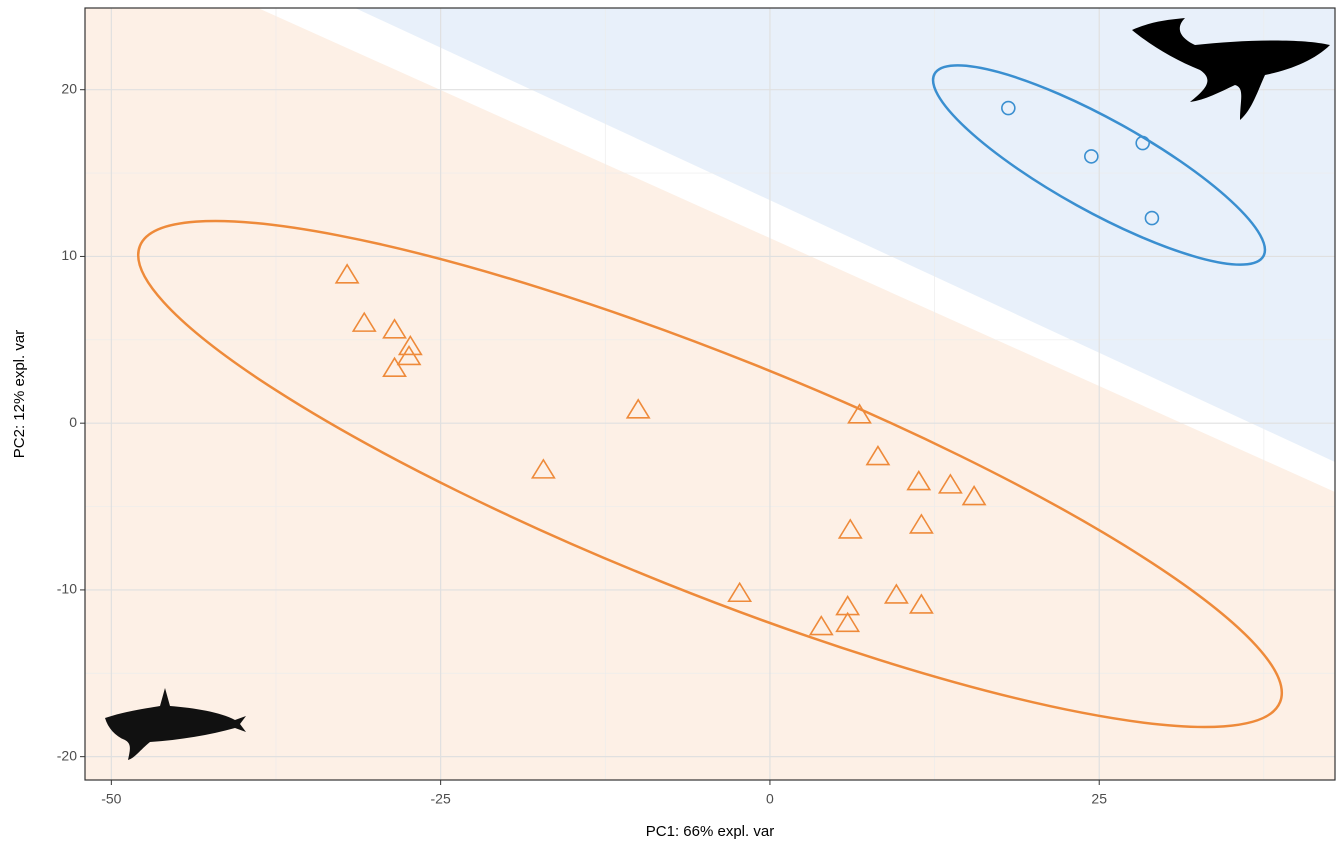 The width and height of the screenshot is (1341, 853). I want to click on x-tick-label: 0, so click(770, 799).